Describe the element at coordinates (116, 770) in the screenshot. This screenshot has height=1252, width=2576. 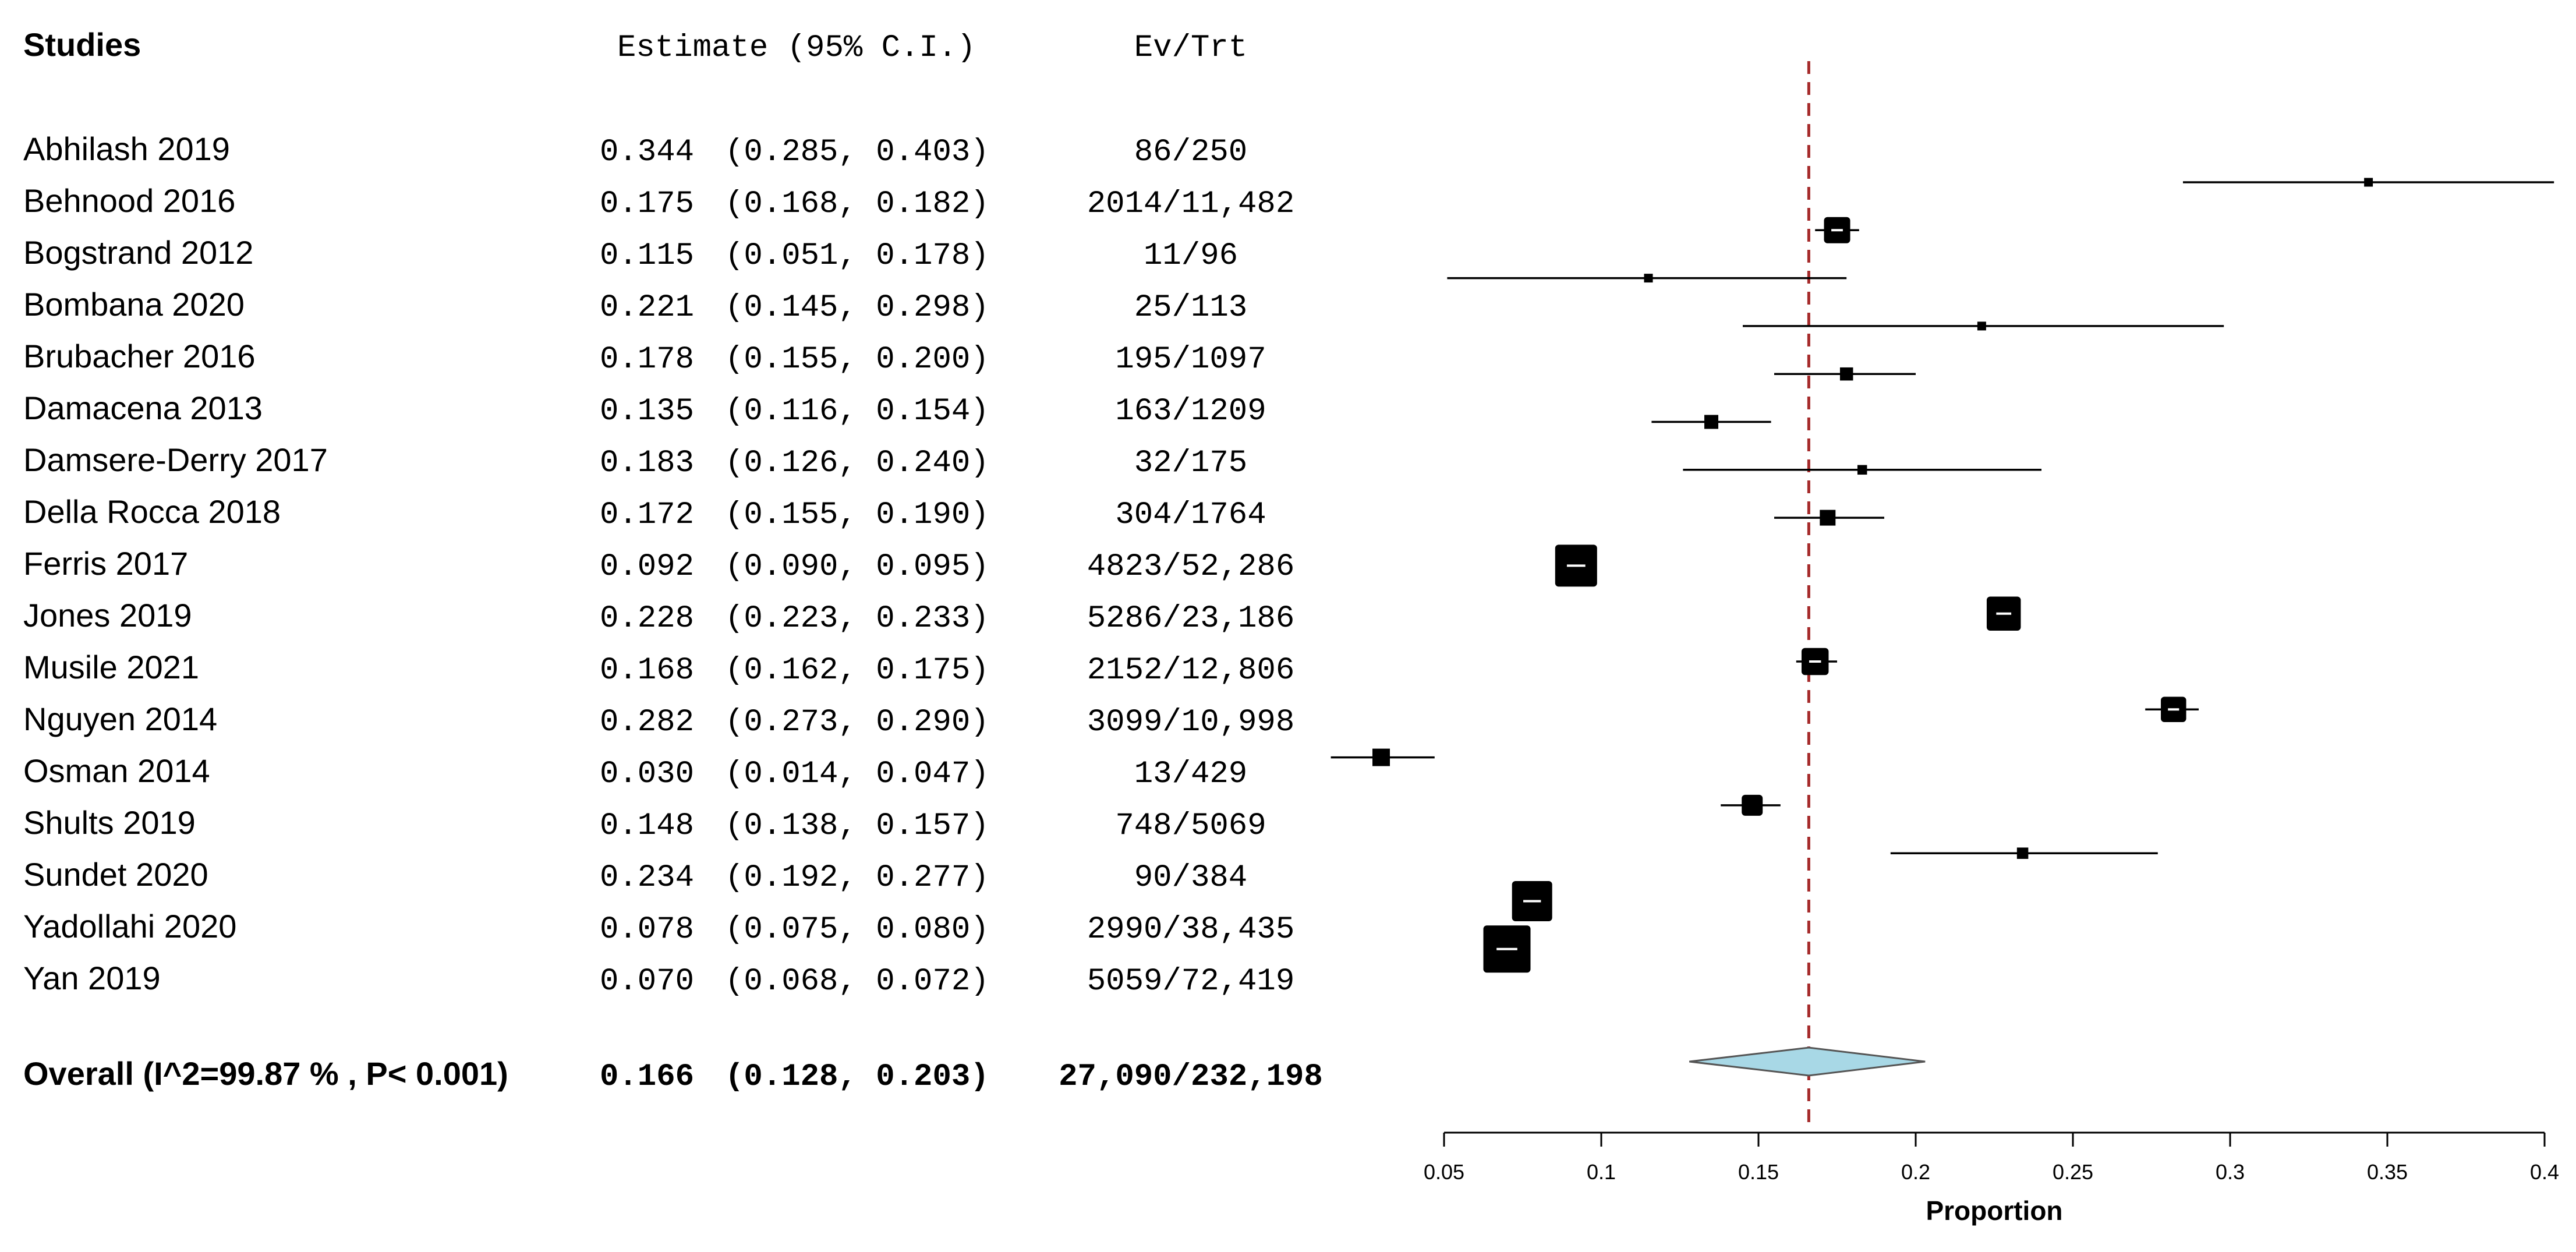
I see `study-name: Osman 2014` at that location.